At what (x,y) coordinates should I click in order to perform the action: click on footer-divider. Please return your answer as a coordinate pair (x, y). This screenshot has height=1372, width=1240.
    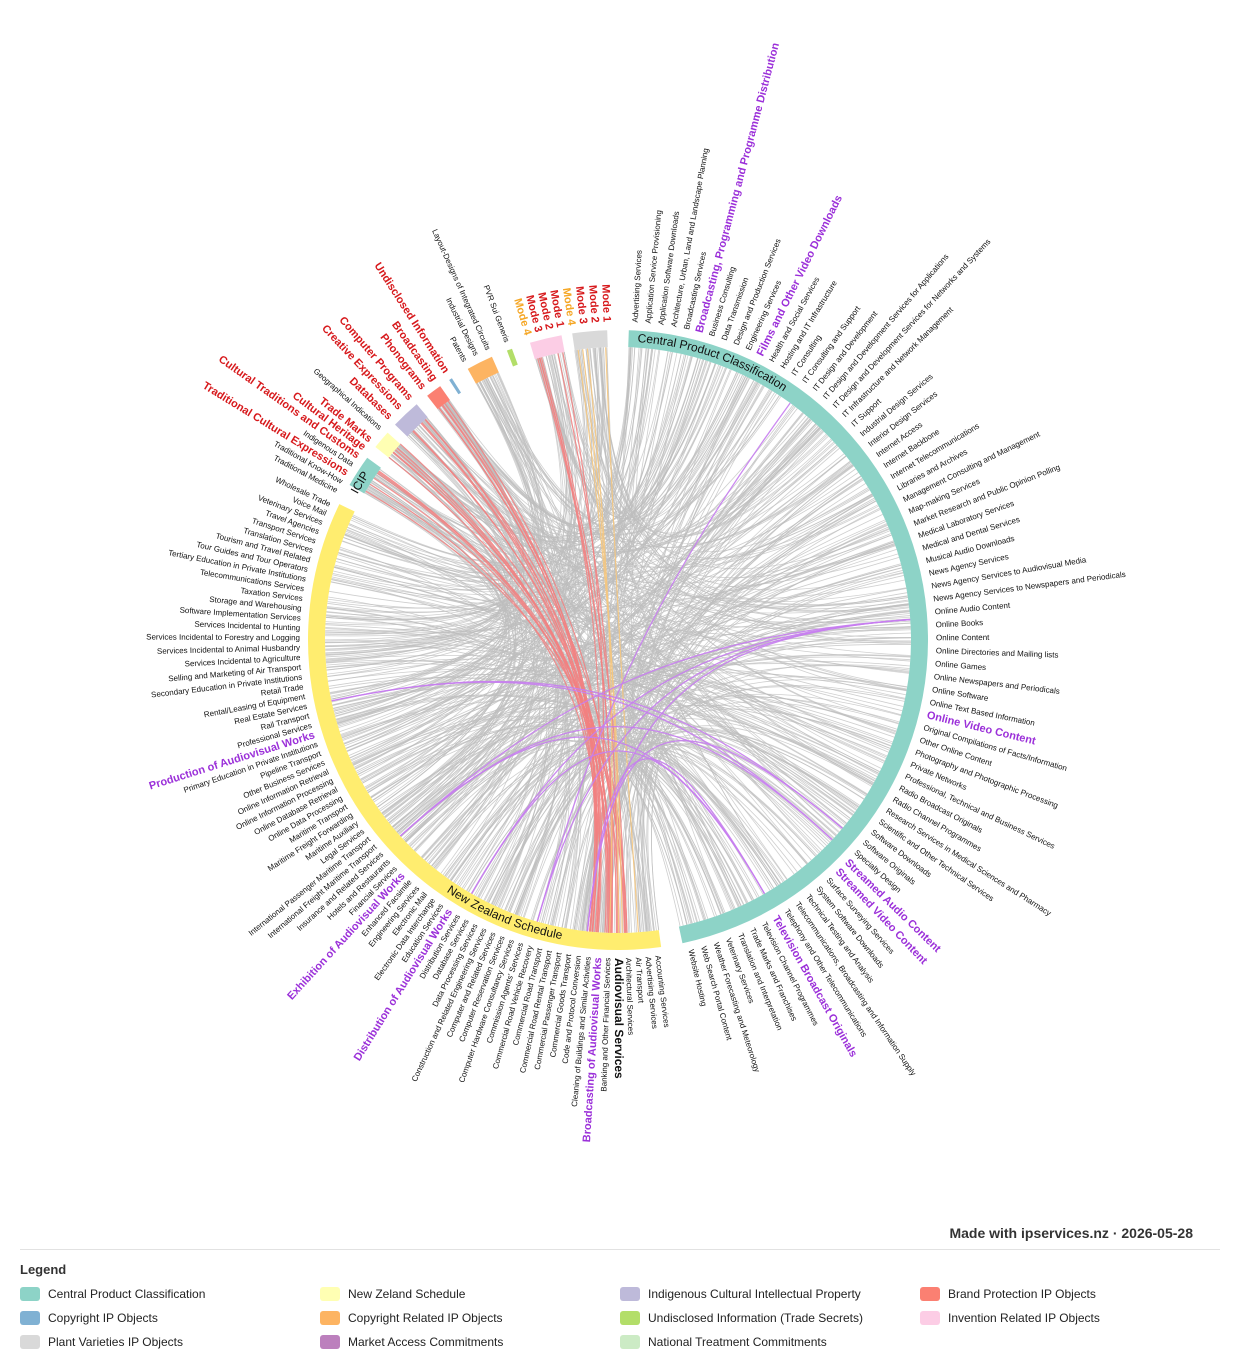
    Looking at the image, I should click on (620, 1249).